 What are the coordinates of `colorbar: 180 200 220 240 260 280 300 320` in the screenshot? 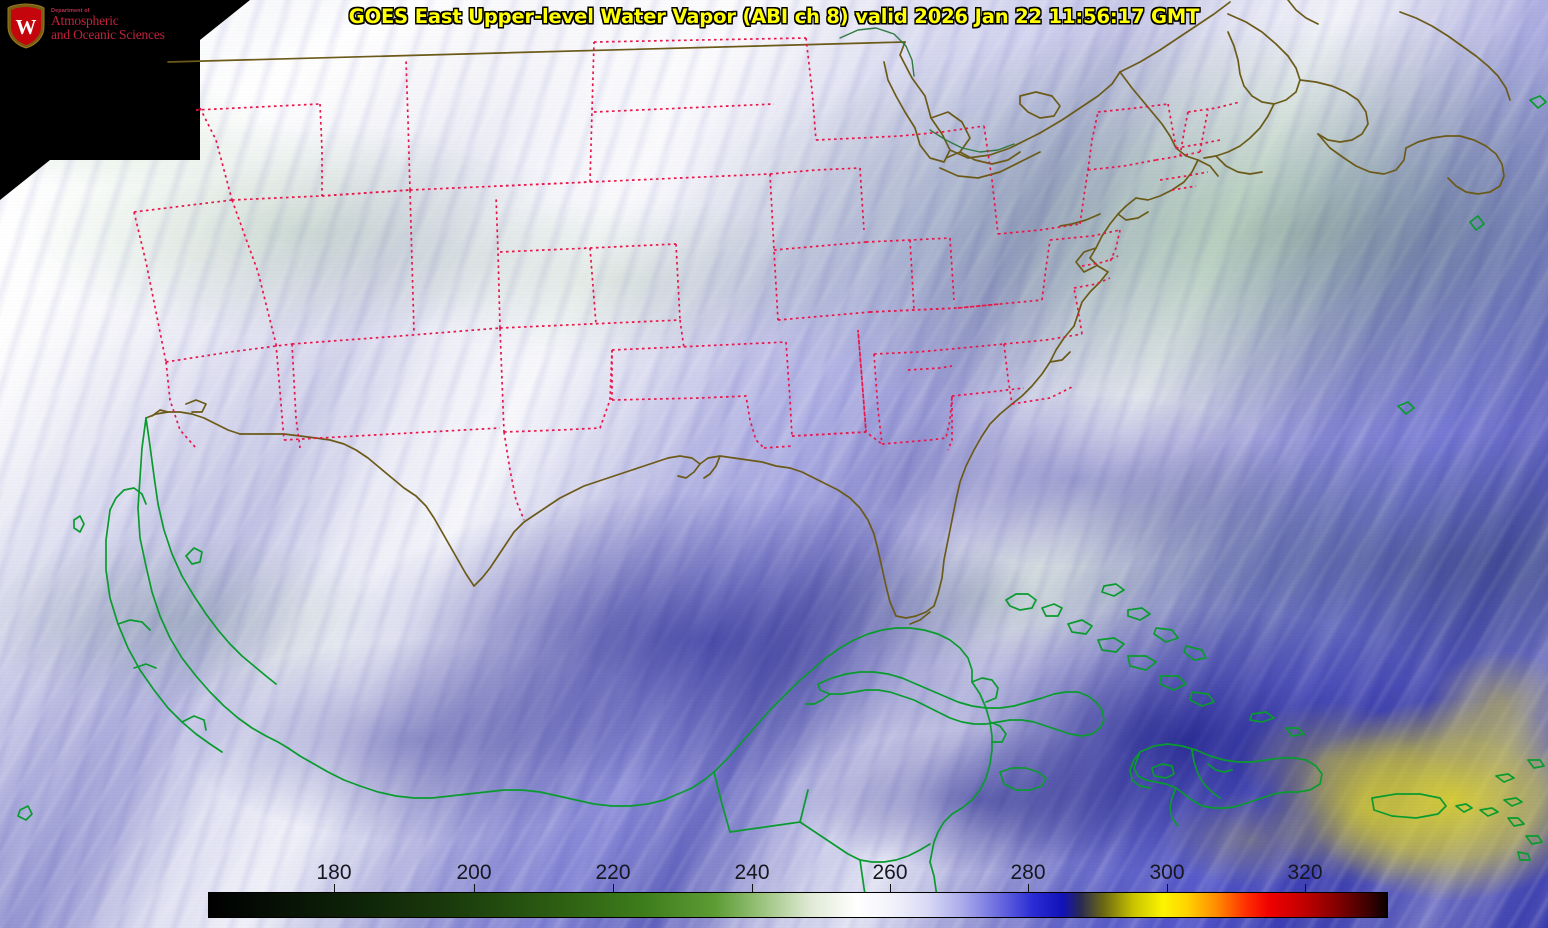 It's located at (798, 889).